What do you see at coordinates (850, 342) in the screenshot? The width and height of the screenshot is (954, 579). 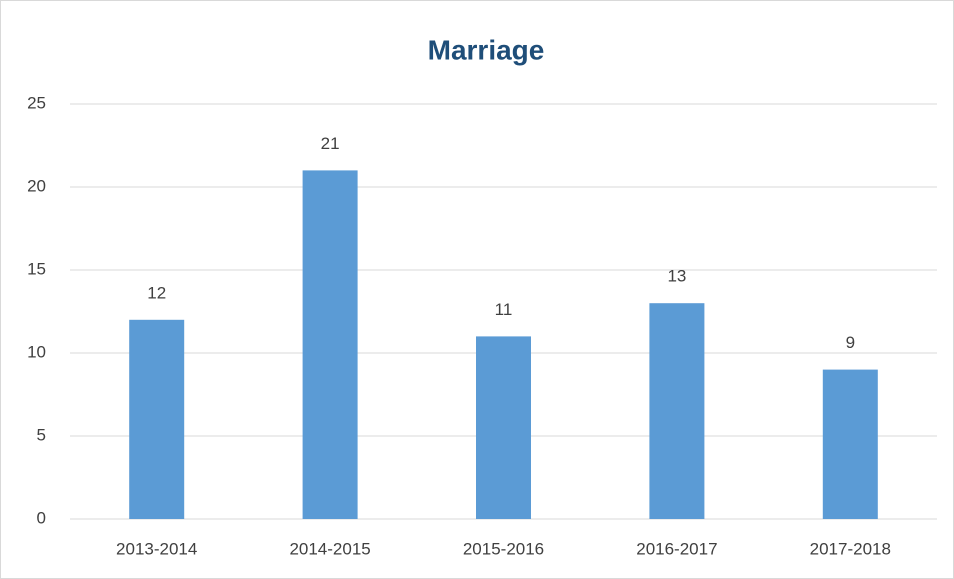 I see `data-label: 9` at bounding box center [850, 342].